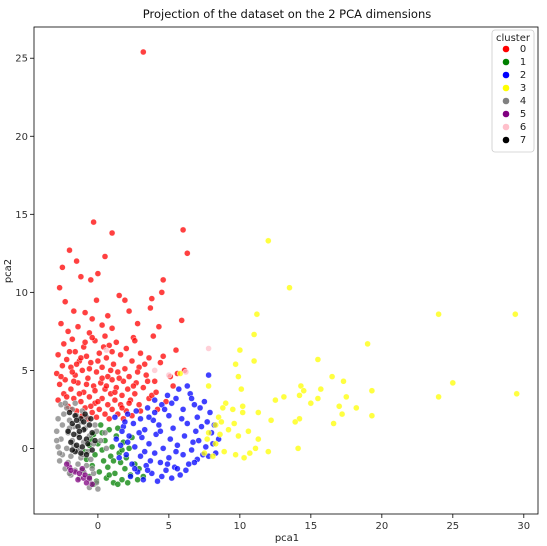 This screenshot has height=546, width=547. What do you see at coordinates (21, 293) in the screenshot?
I see `y-tick-label-10: 10` at bounding box center [21, 293].